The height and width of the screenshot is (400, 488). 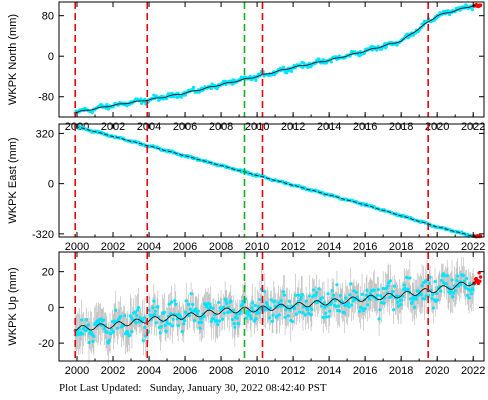 What do you see at coordinates (48, 273) in the screenshot?
I see `y-tick-label: 20` at bounding box center [48, 273].